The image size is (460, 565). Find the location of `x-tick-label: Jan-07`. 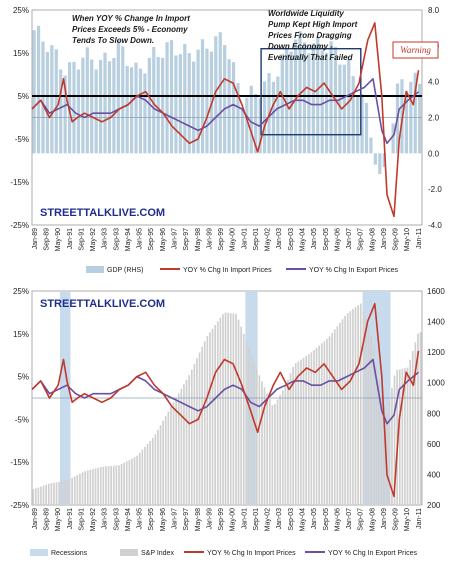

x-tick-label: Jan-07 is located at coordinates (349, 239).